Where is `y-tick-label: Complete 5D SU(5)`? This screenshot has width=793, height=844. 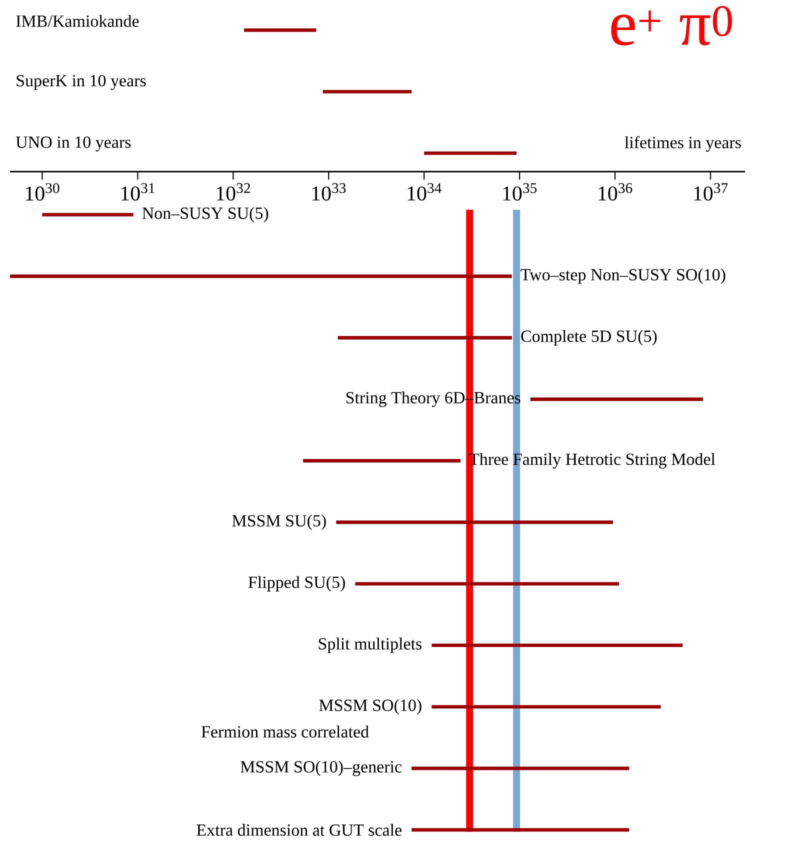 y-tick-label: Complete 5D SU(5) is located at coordinates (589, 338).